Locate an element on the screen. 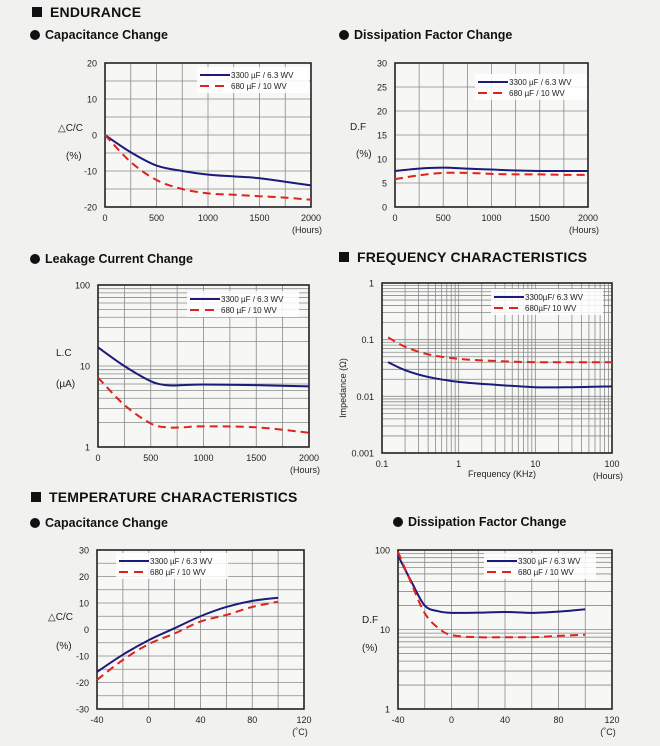 The height and width of the screenshot is (746, 660). section-temperature: TEMPERATURE CHARACTERISTICS is located at coordinates (164, 497).